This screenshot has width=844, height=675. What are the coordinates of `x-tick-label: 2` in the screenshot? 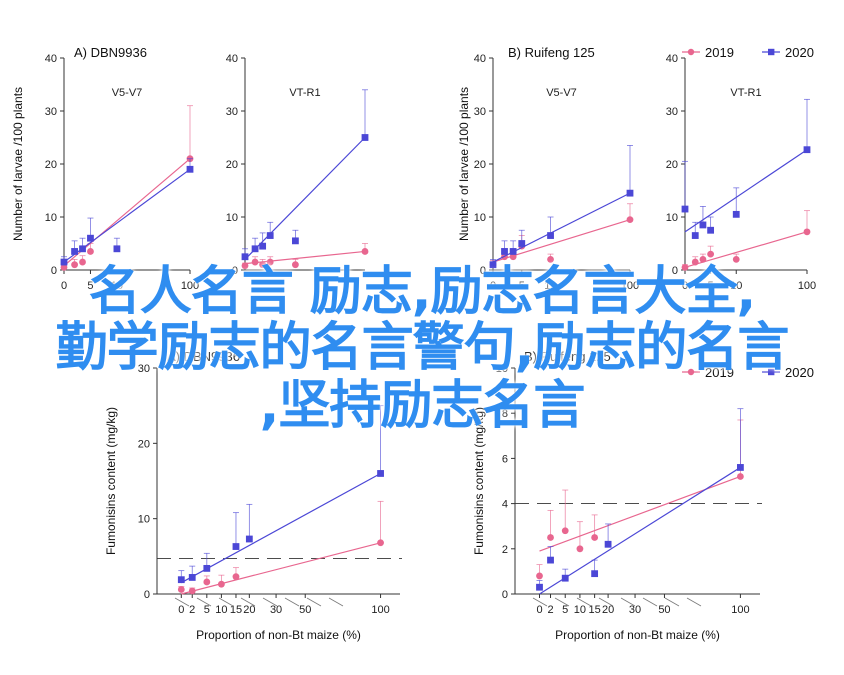 It's located at (550, 610).